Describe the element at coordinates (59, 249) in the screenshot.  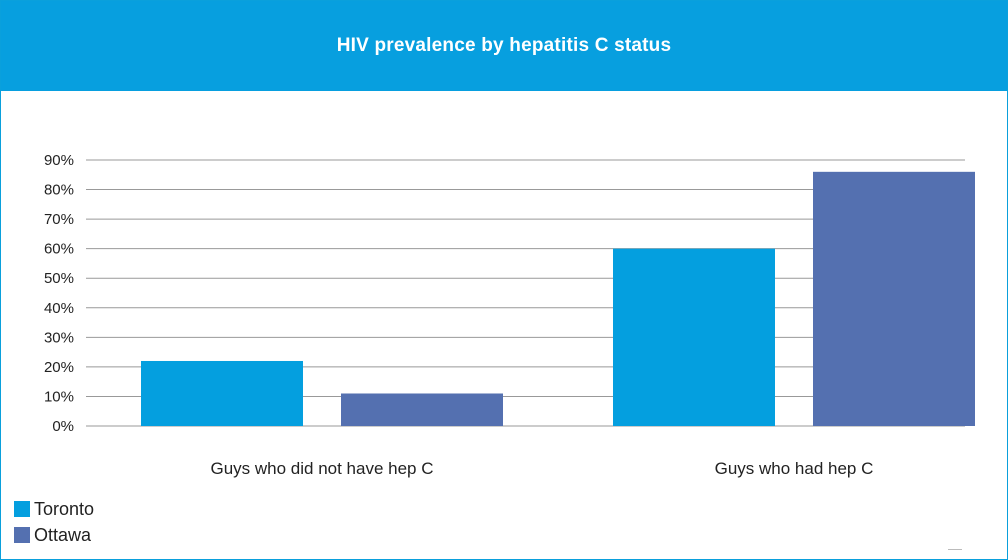
I see `y-tick-label: 60%` at that location.